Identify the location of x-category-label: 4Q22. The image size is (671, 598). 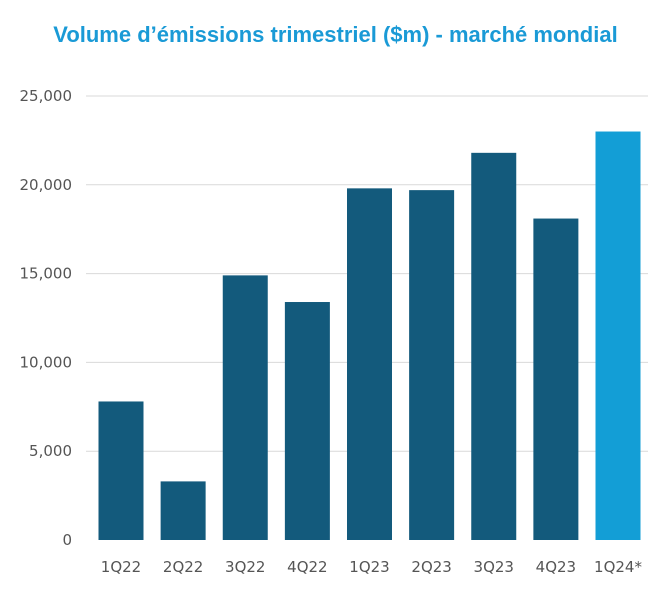
(307, 567).